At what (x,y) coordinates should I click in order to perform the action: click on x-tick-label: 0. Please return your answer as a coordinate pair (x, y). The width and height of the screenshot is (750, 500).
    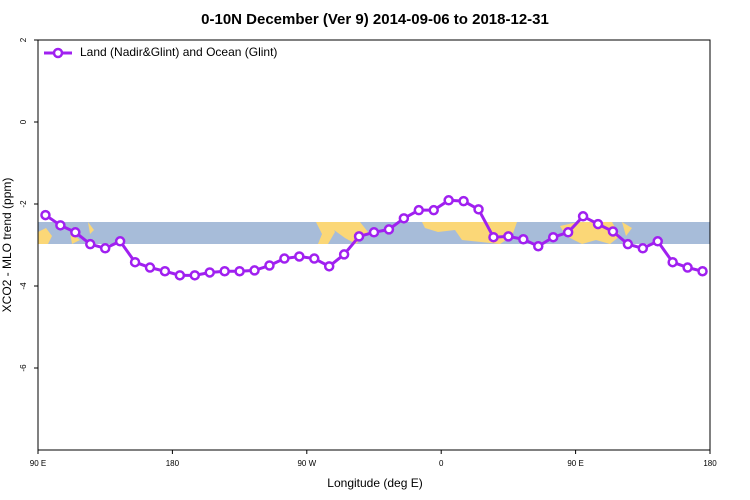
    Looking at the image, I should click on (441, 463).